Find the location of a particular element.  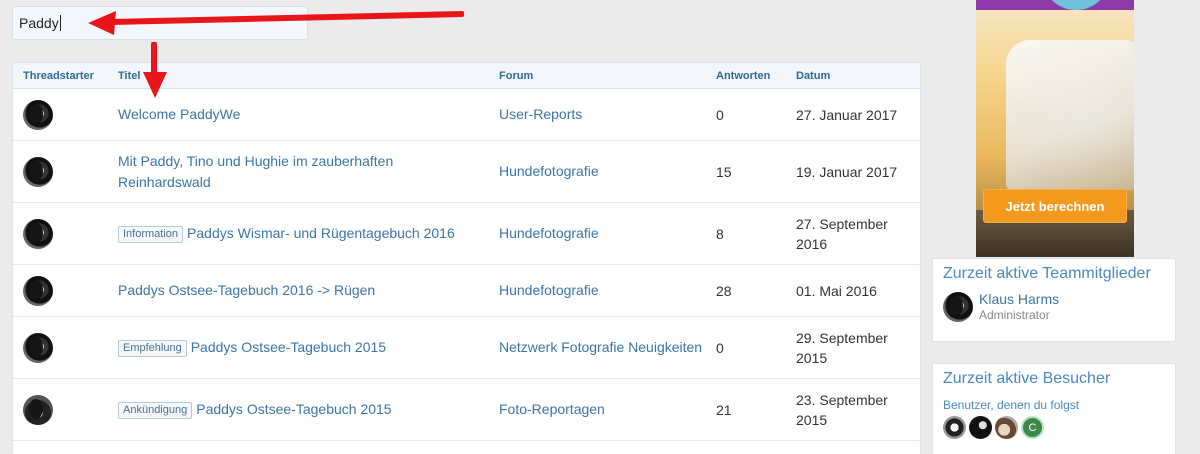

team-widget-title: Zurzeit aktive Teammitglieder is located at coordinates (1047, 273).